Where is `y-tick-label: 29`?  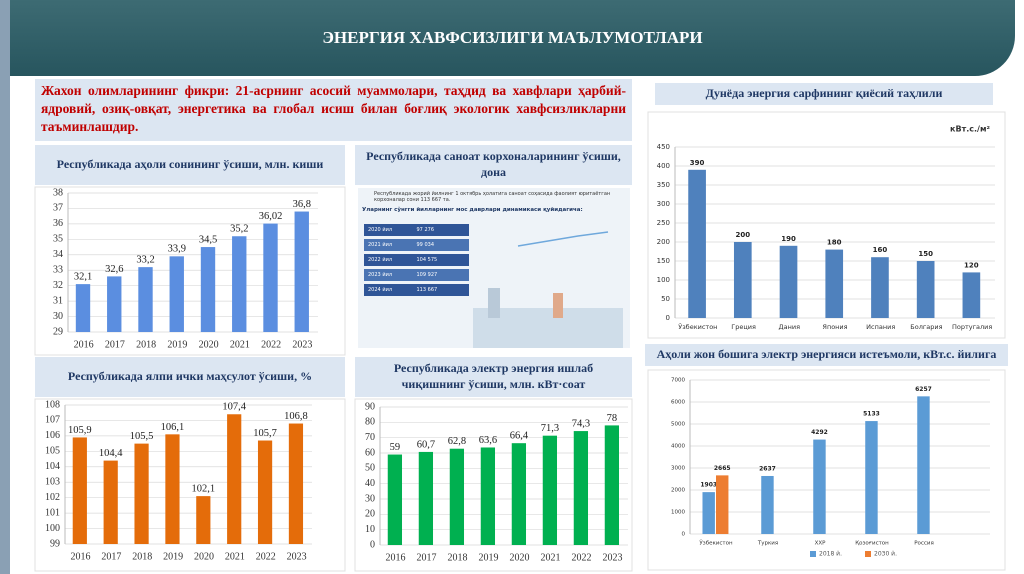 y-tick-label: 29 is located at coordinates (58, 331).